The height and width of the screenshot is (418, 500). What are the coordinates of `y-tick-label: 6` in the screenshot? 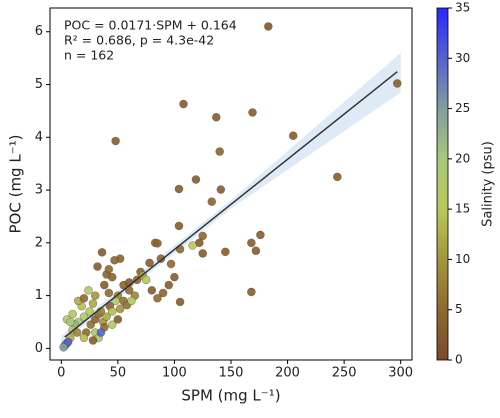 It's located at (39, 31).